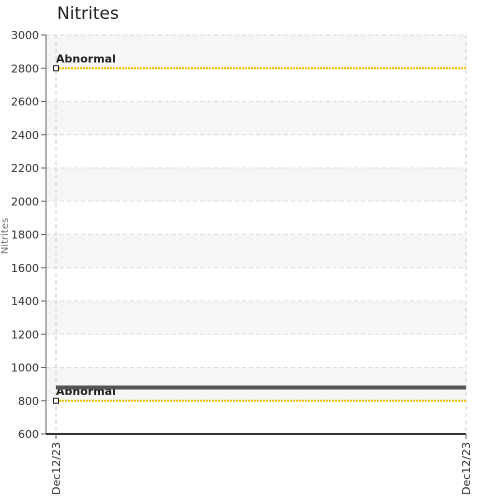 Image resolution: width=478 pixels, height=496 pixels. Describe the element at coordinates (86, 58) in the screenshot. I see `reference-label: Abnormal` at that location.